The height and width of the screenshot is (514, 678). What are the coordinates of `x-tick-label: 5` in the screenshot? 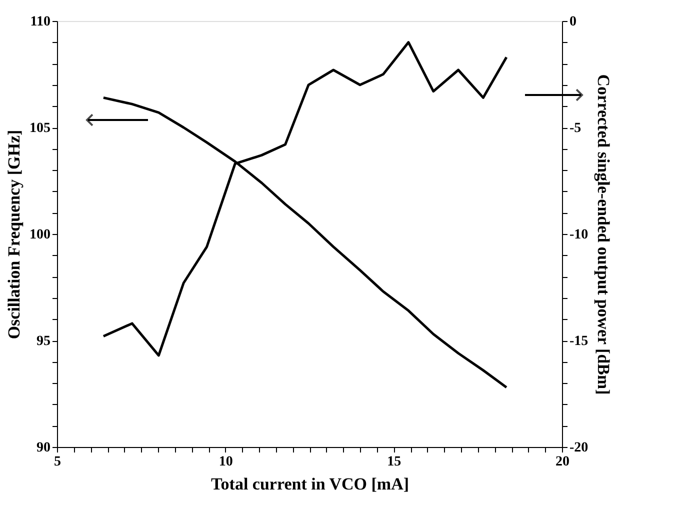 It's located at (57, 462).